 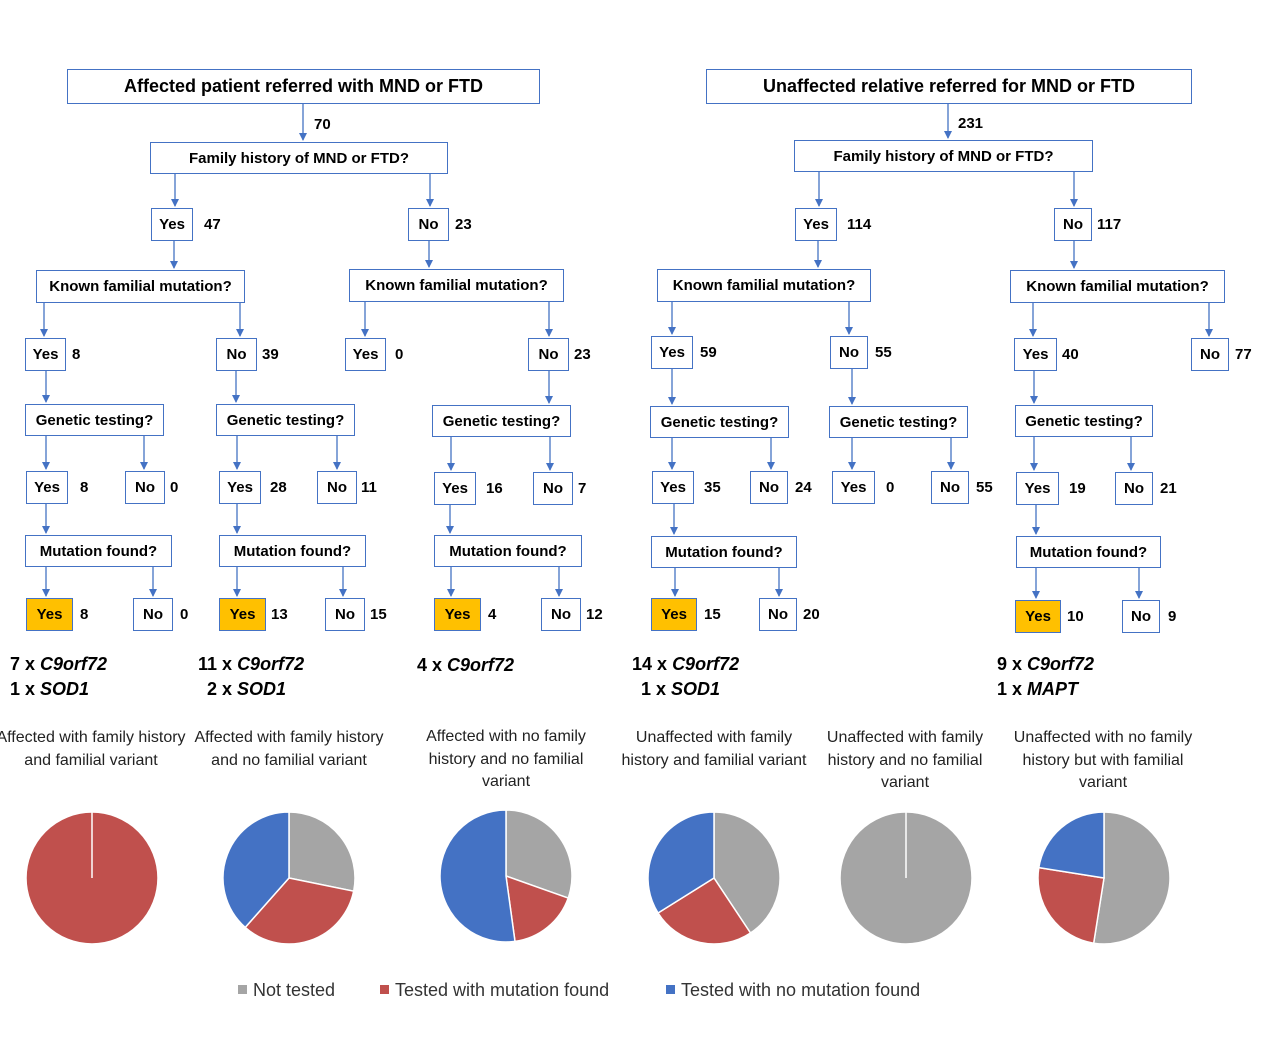 What do you see at coordinates (84, 487) in the screenshot?
I see `testing-yes-count: 8` at bounding box center [84, 487].